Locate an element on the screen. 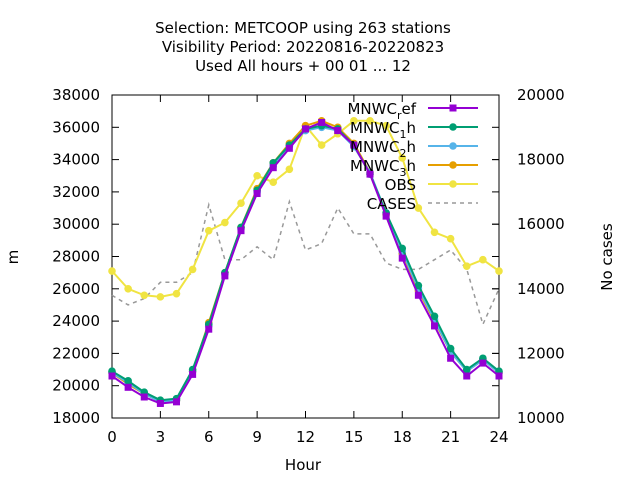 This screenshot has height=480, width=640. x-tick-label: 21 is located at coordinates (450, 437).